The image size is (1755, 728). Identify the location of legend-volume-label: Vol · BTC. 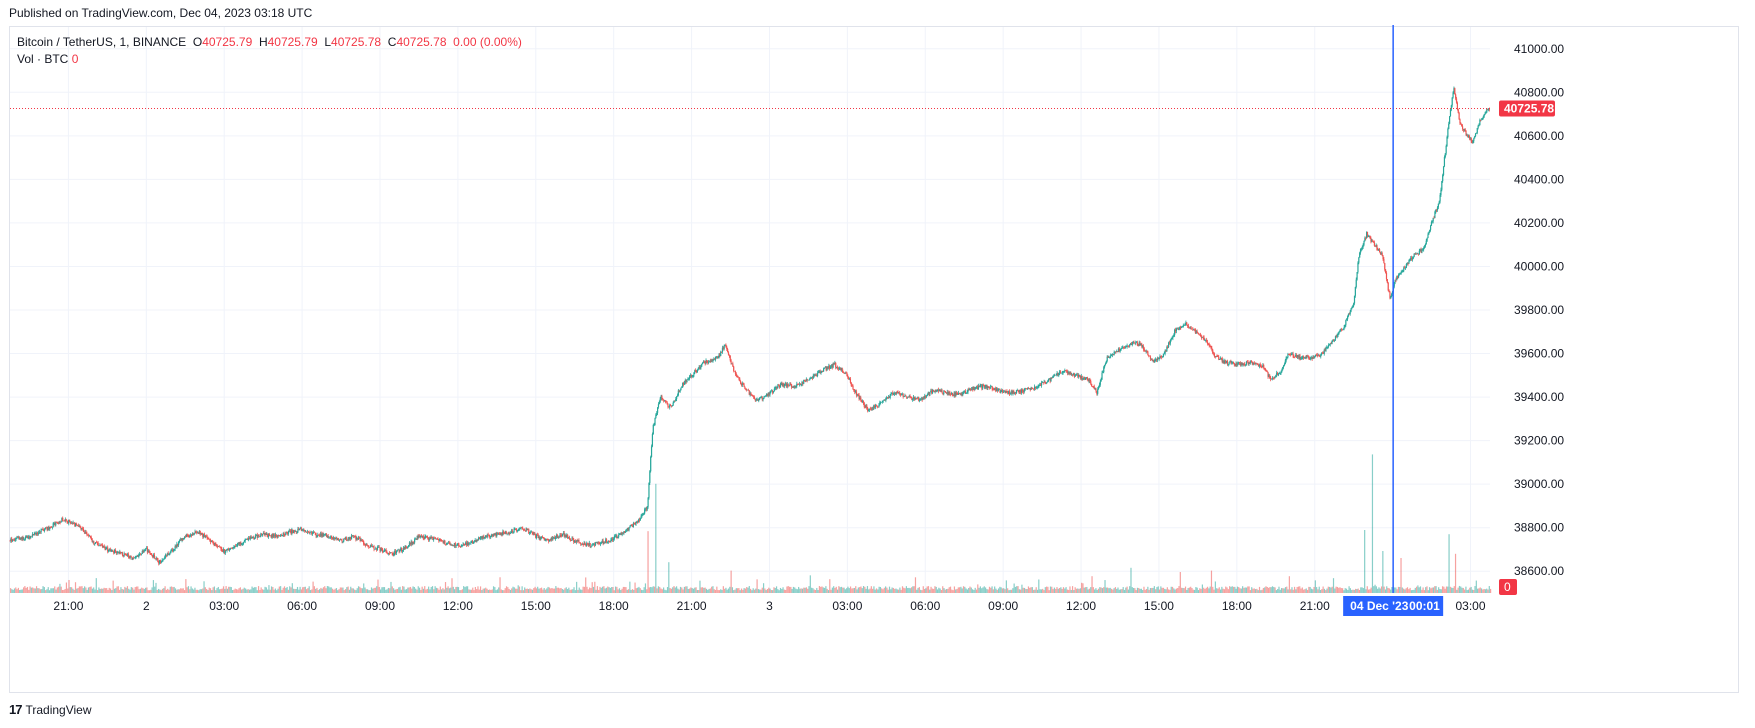
(43, 59).